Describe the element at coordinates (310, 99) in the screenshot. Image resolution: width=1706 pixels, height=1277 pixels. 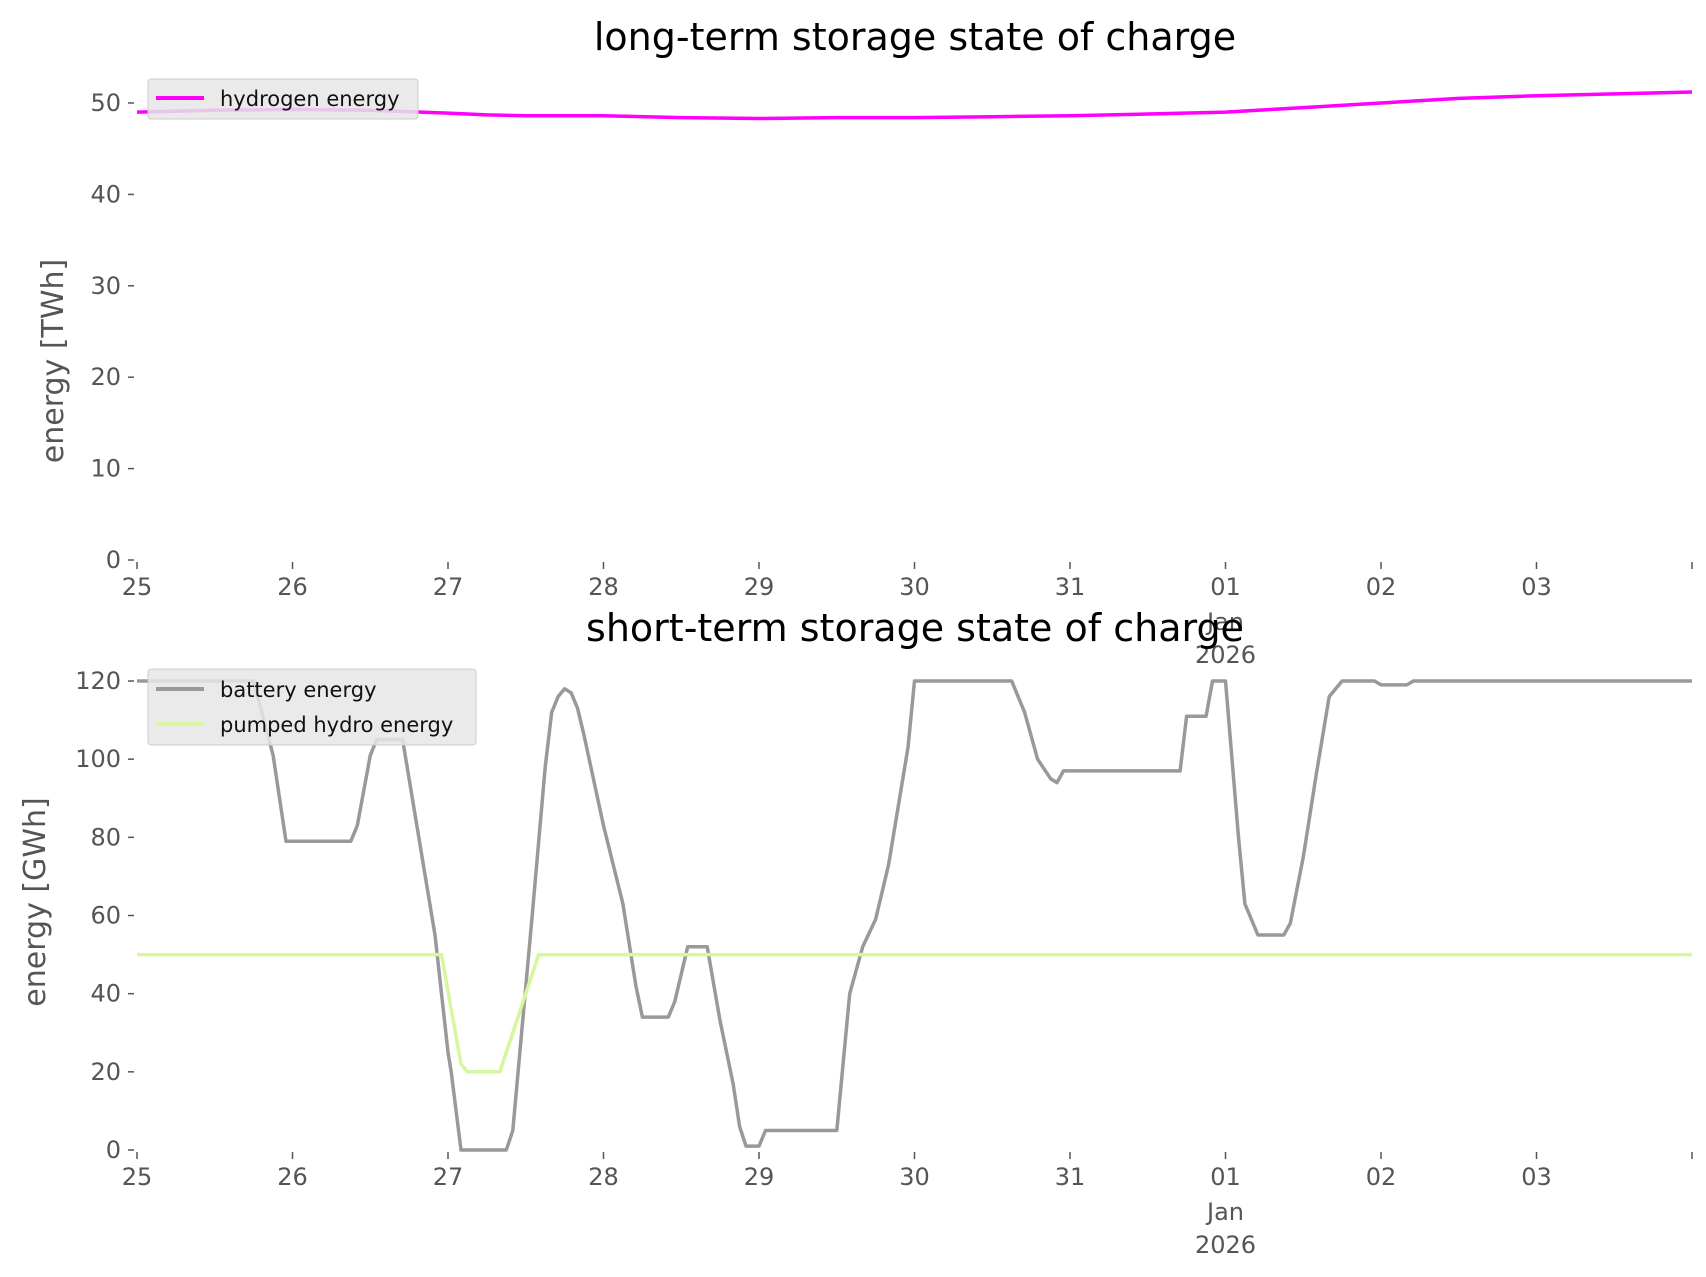
I see `legend-label-hydrogen: hydrogen energy` at that location.